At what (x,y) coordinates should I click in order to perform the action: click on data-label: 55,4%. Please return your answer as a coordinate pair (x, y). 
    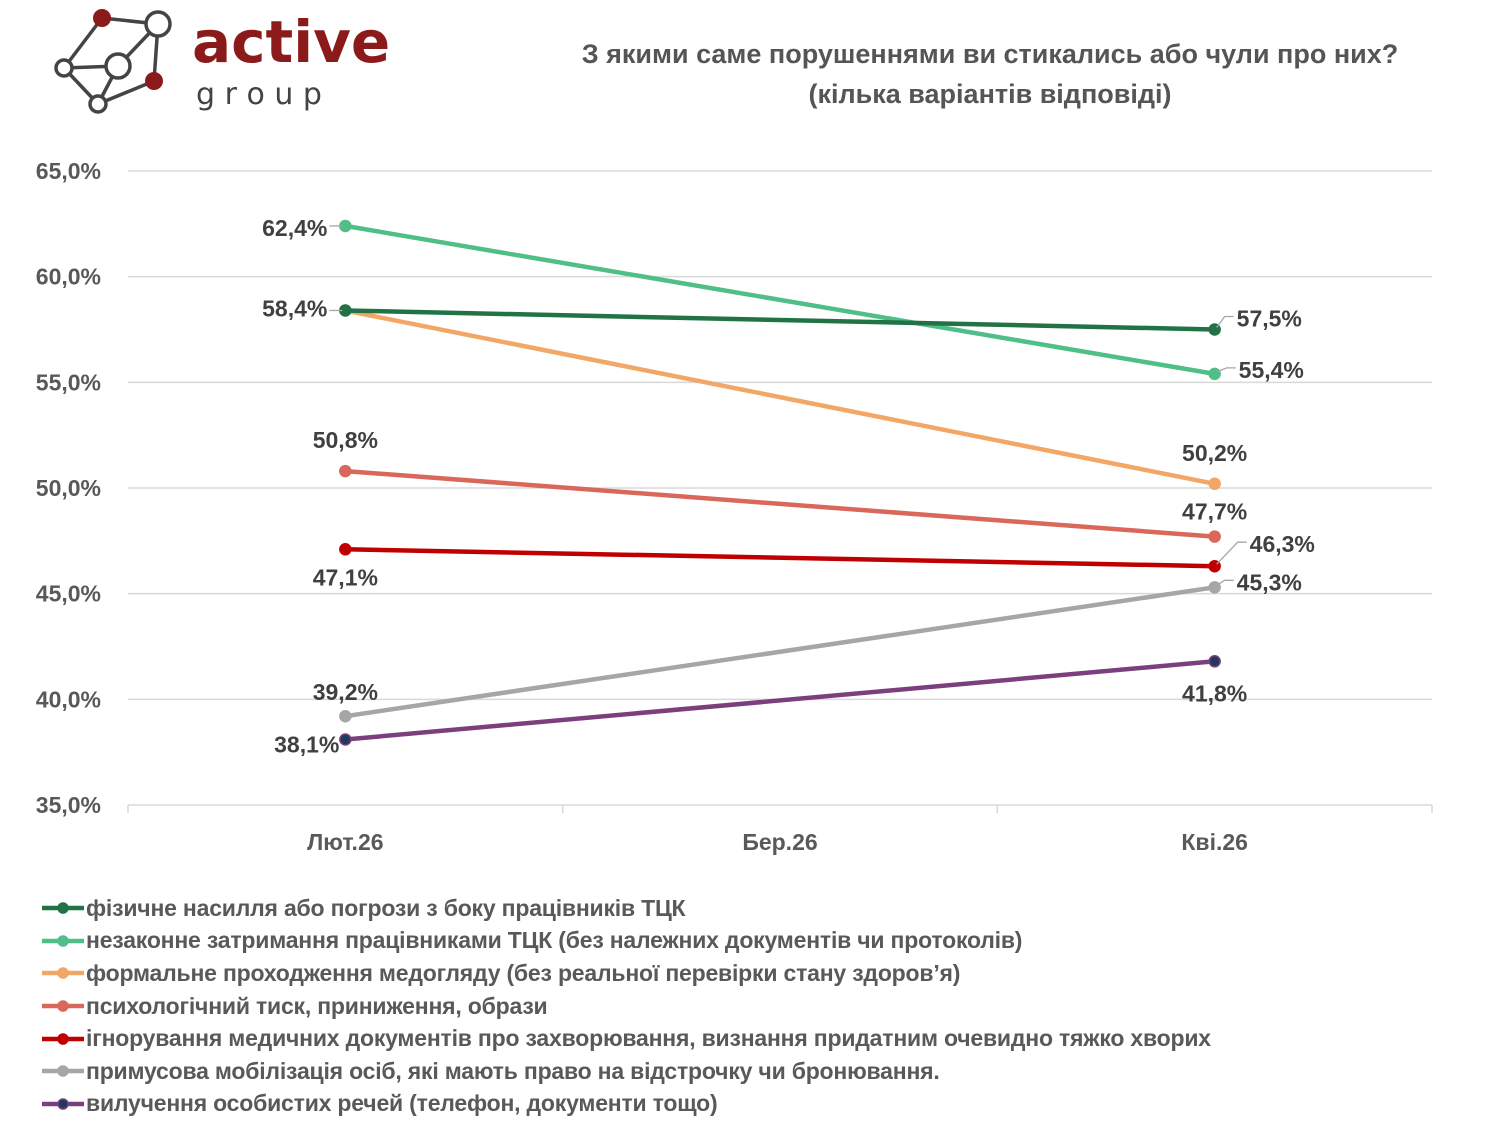
    Looking at the image, I should click on (1271, 370).